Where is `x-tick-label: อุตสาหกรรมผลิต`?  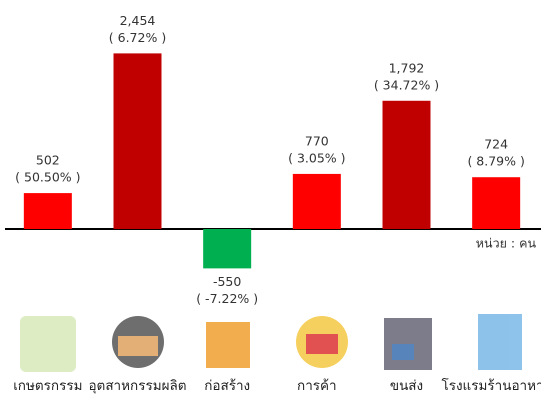 x-tick-label: อุตสาหกรรมผลิต is located at coordinates (137, 386).